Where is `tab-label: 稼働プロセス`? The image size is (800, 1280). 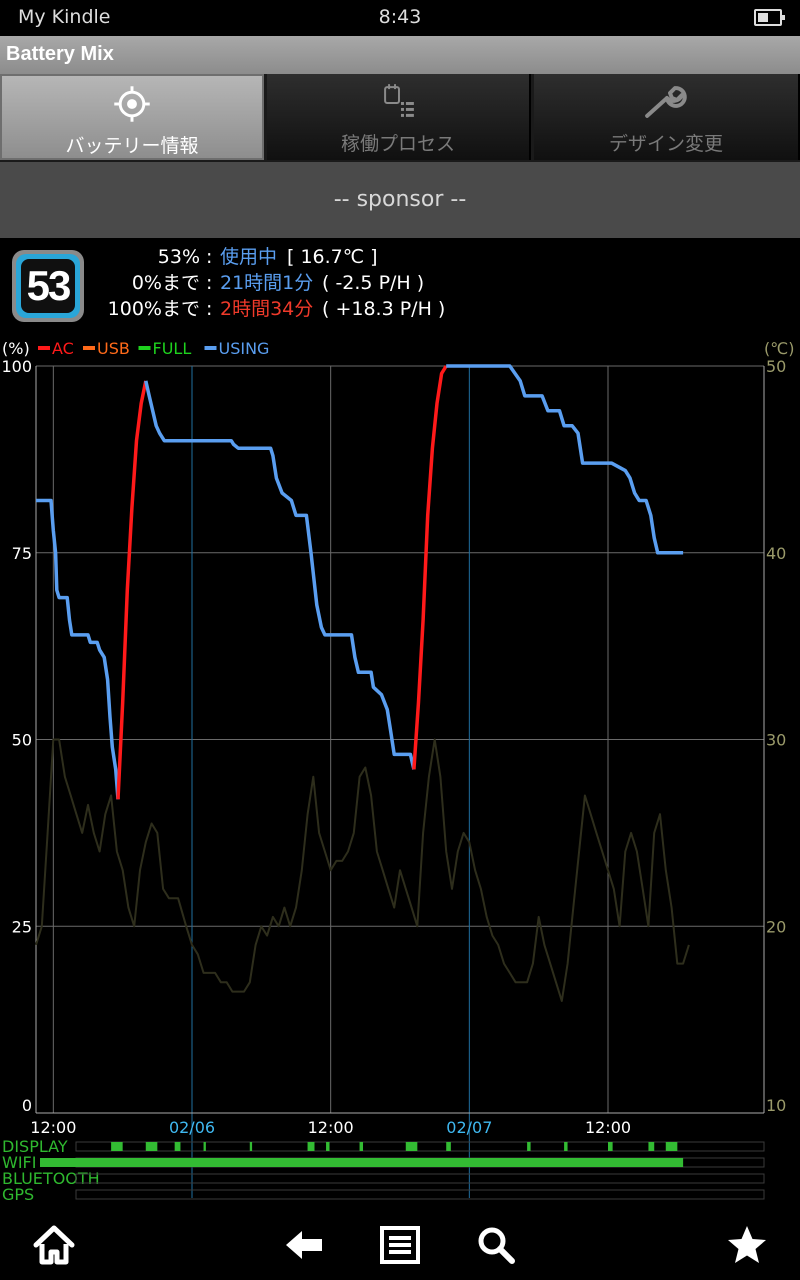 tab-label: 稼働プロセス is located at coordinates (397, 144).